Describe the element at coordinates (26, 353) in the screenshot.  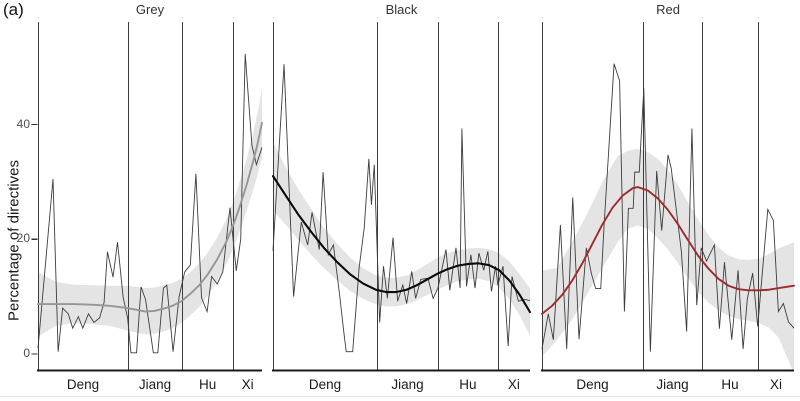
I see `y-tick-label-0: 0` at that location.